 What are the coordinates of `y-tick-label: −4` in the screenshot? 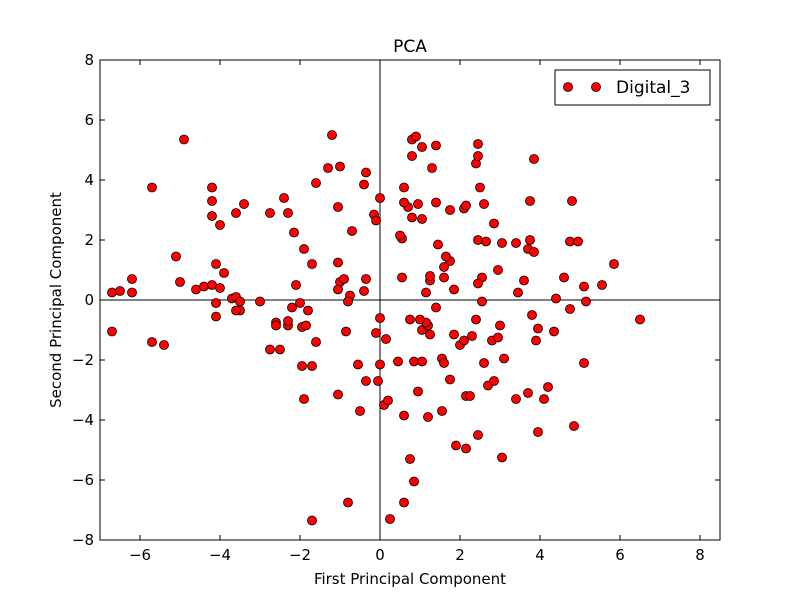 It's located at (83, 420).